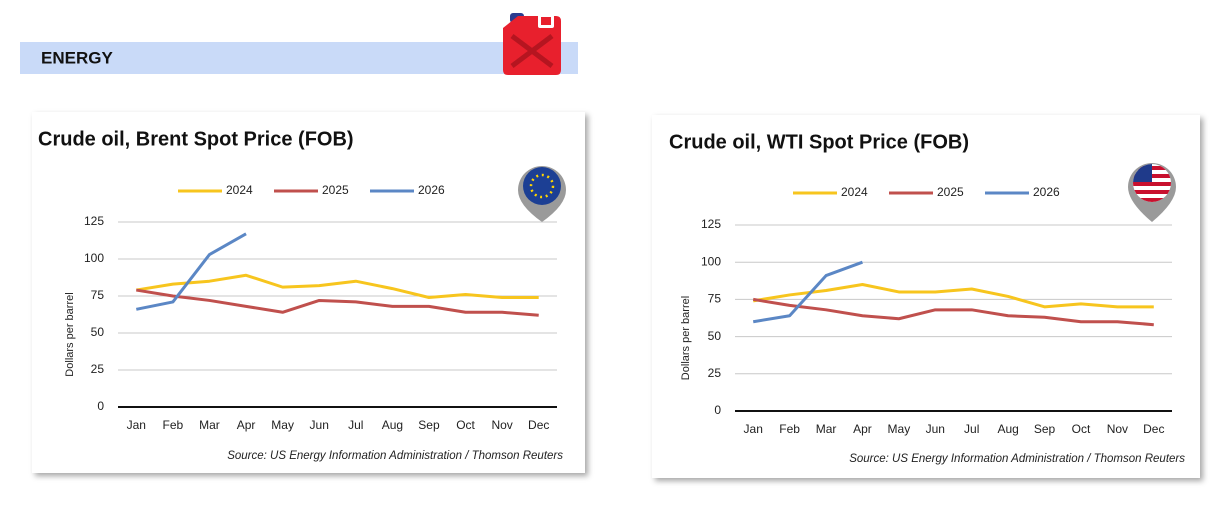 The image size is (1219, 507). Describe the element at coordinates (196, 139) in the screenshot. I see `chart-title: Crude oil, Brent Spot Price (FOB)` at that location.